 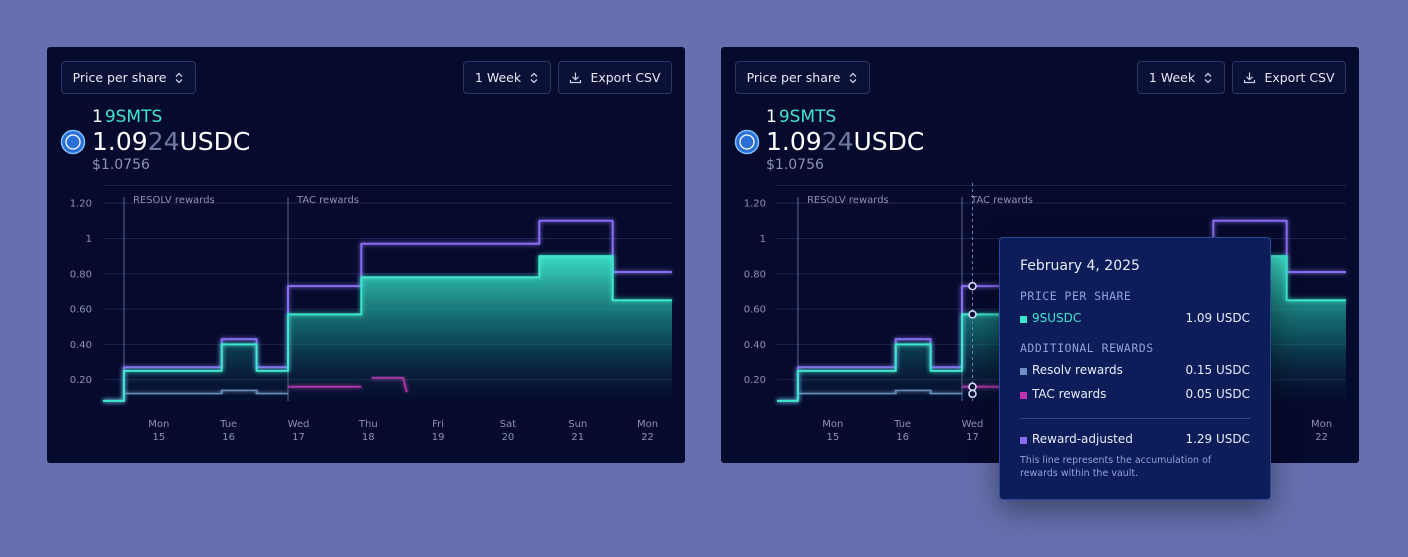 What do you see at coordinates (793, 77) in the screenshot?
I see `metric-select-label: Price per share` at bounding box center [793, 77].